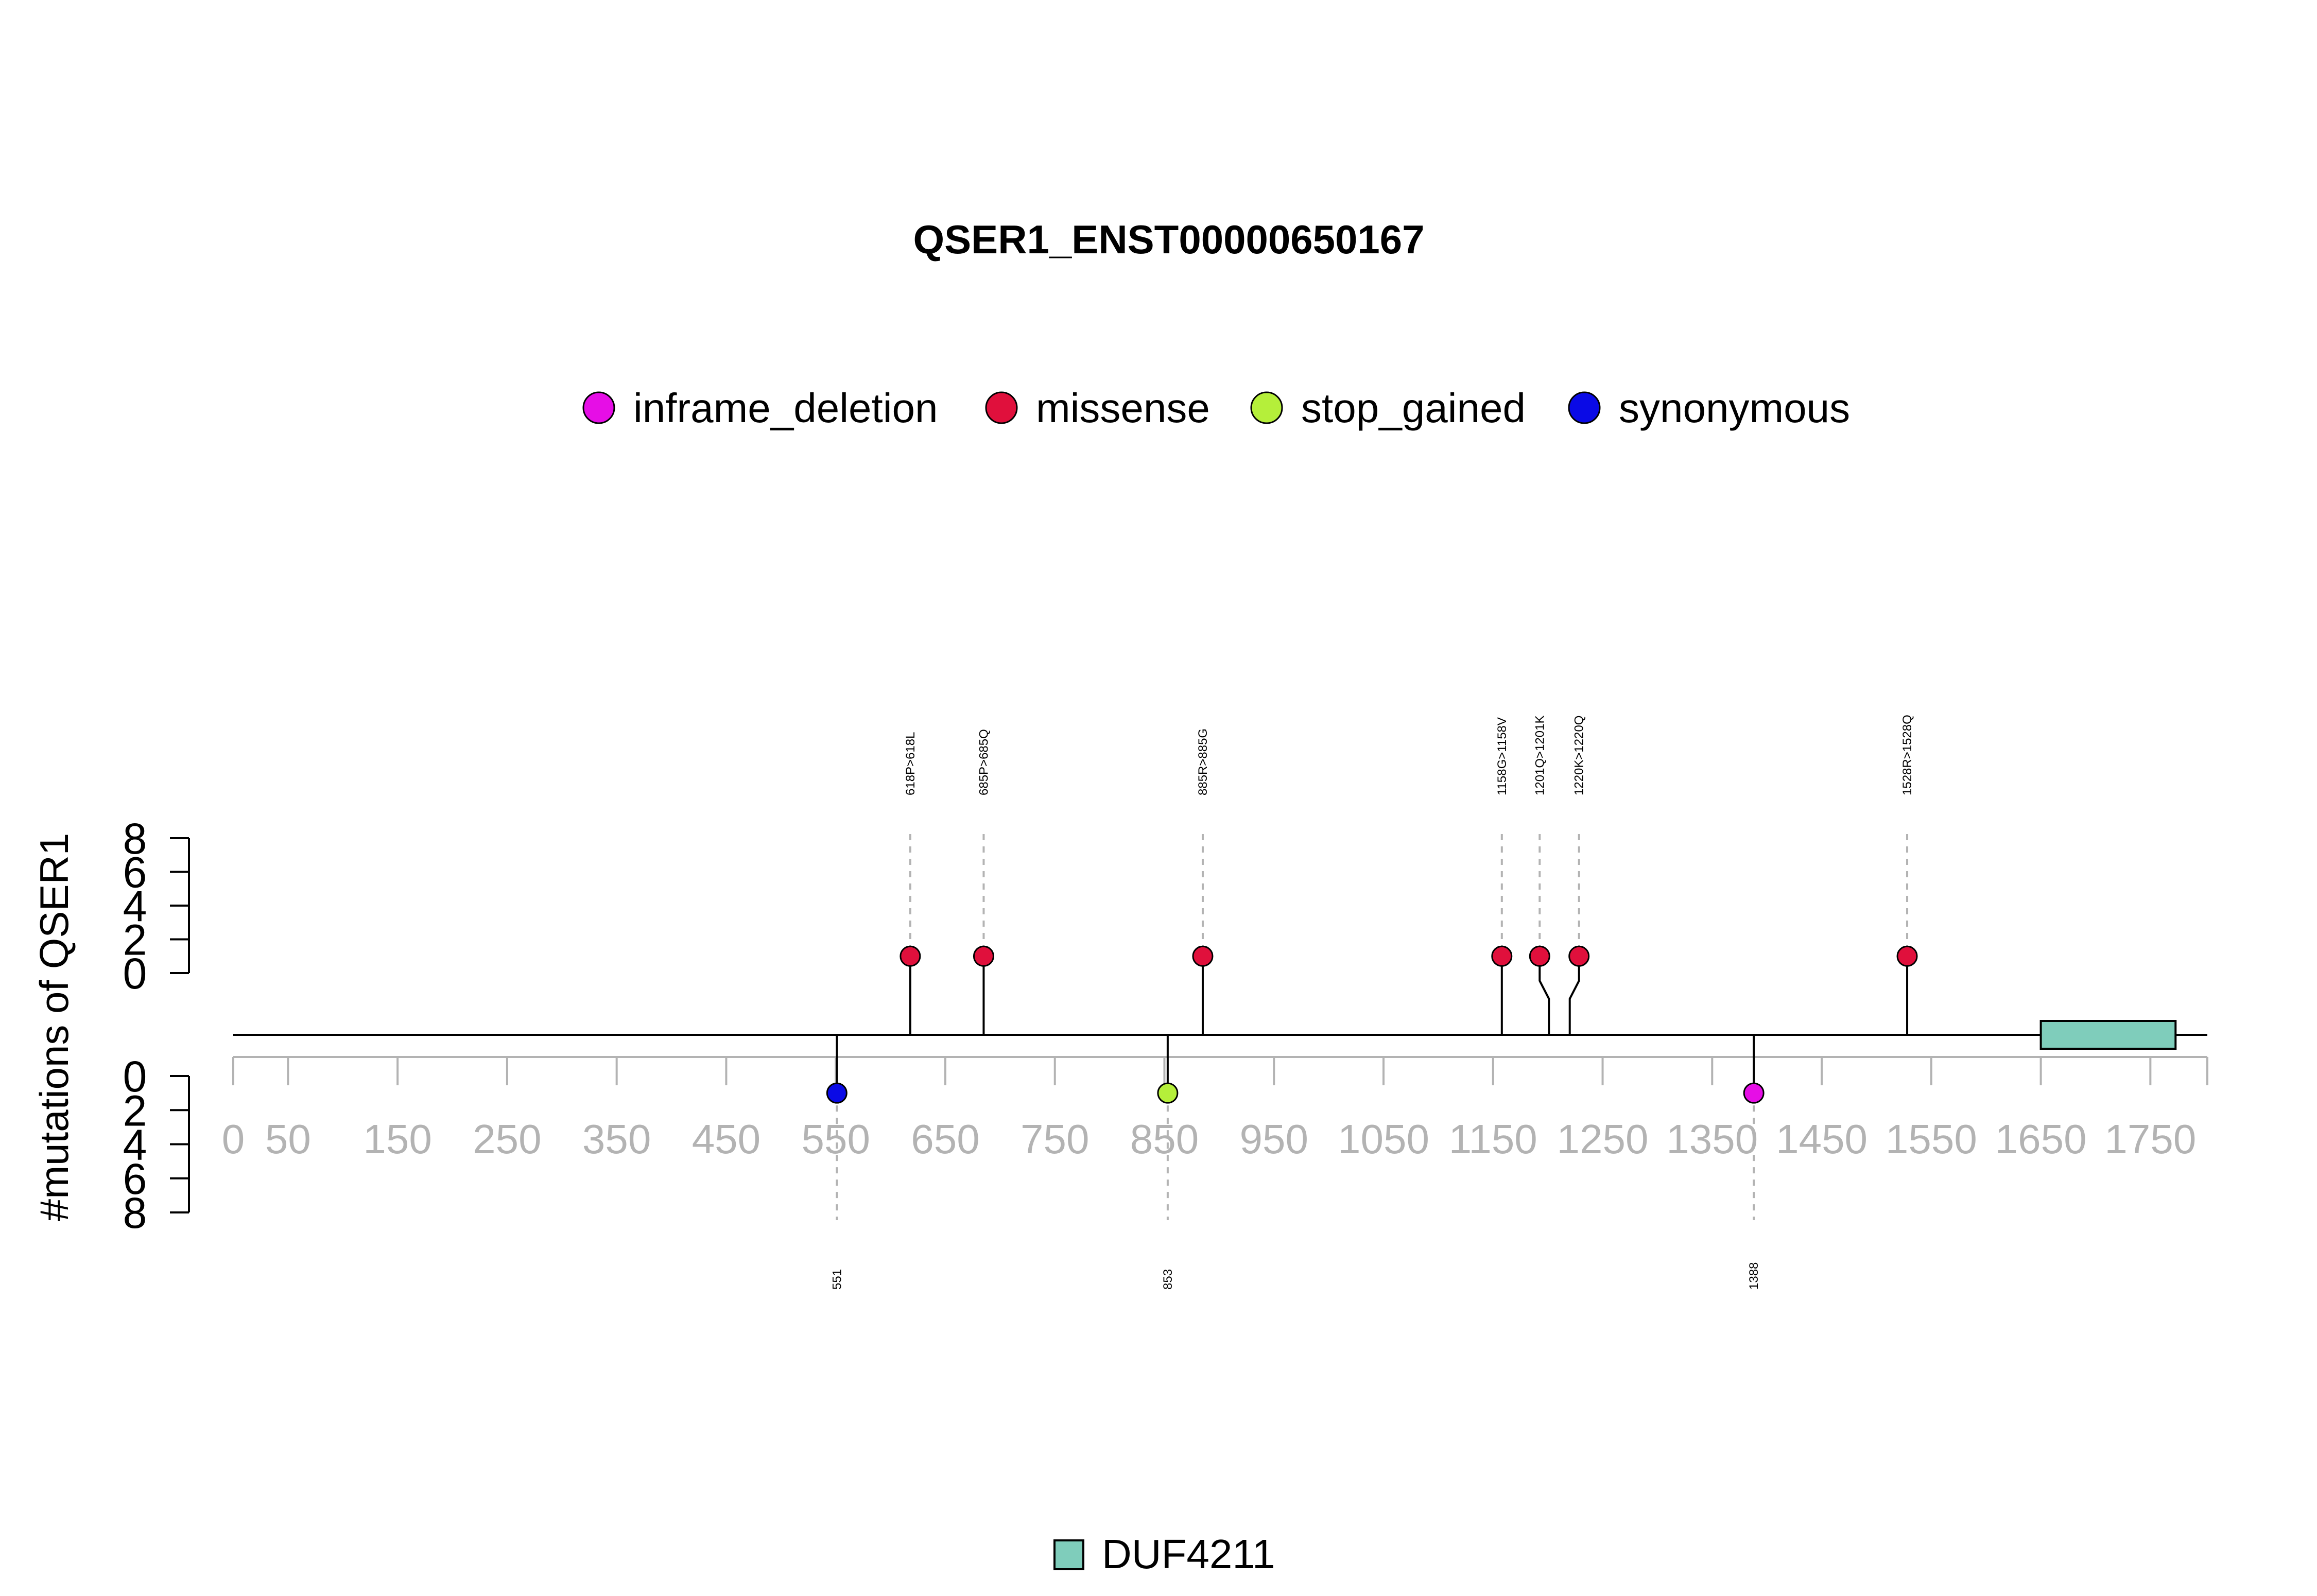 The width and height of the screenshot is (2317, 1596). Describe the element at coordinates (1383, 1139) in the screenshot. I see `x-axis-tick-label: 1050` at that location.